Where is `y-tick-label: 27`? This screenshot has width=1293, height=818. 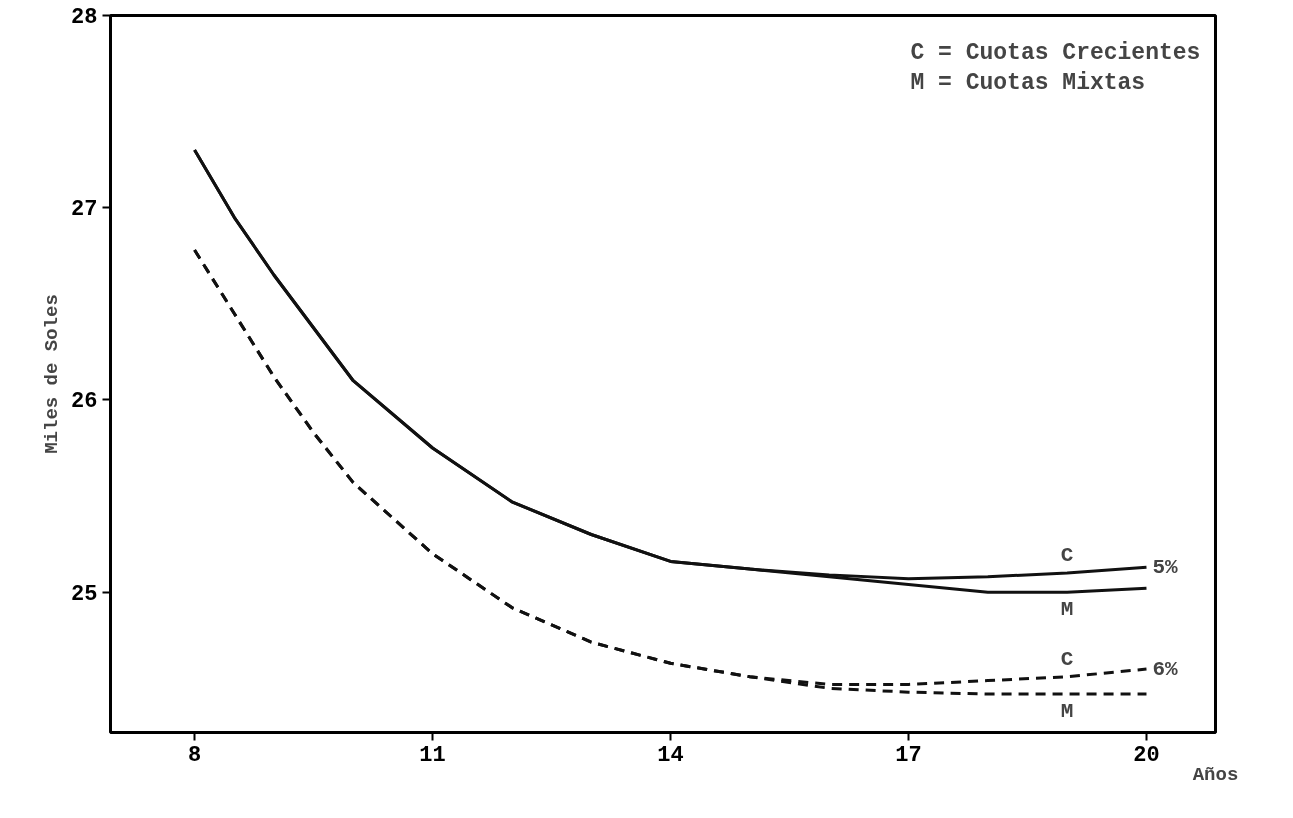
y-tick-label: 27 is located at coordinates (84, 210).